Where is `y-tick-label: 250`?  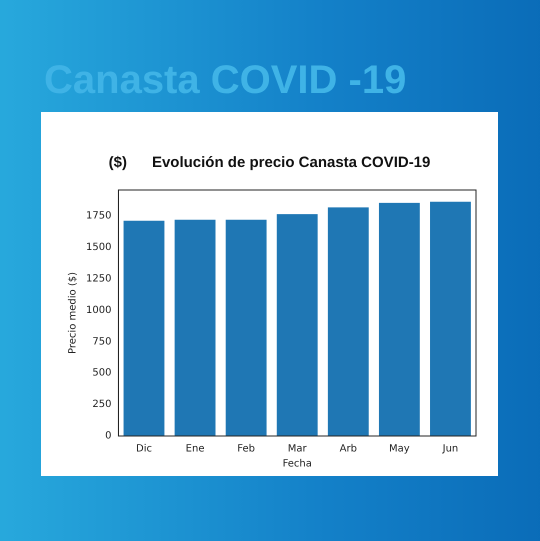 y-tick-label: 250 is located at coordinates (102, 404).